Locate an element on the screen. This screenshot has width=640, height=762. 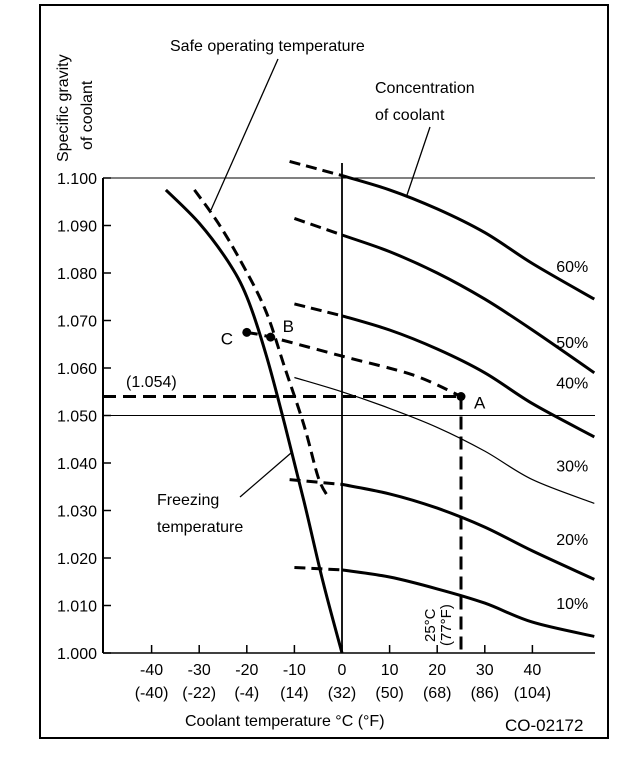
point-A is located at coordinates (461, 396).